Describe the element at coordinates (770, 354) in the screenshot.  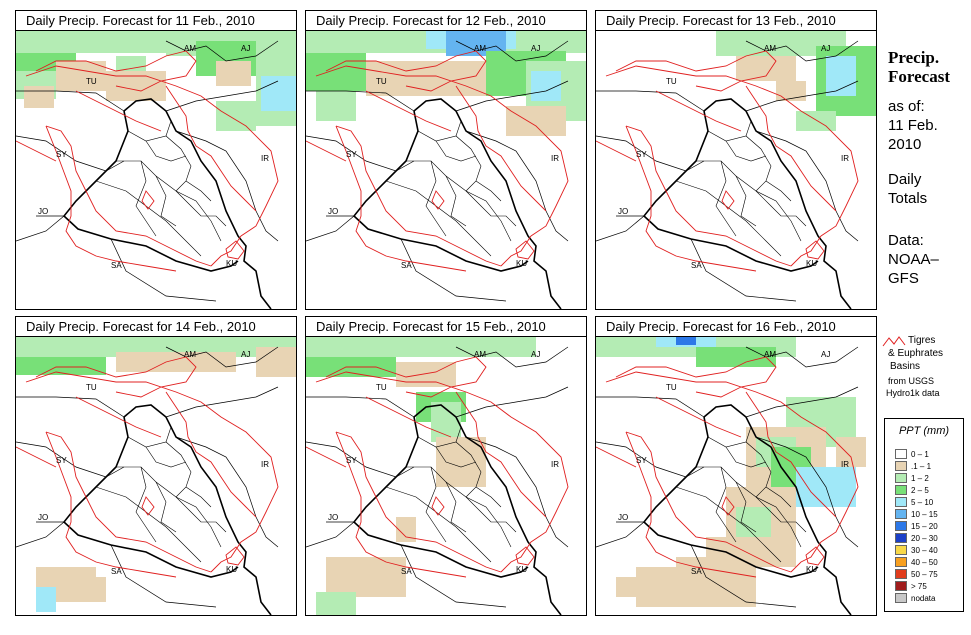
I see `country-label: AM` at that location.